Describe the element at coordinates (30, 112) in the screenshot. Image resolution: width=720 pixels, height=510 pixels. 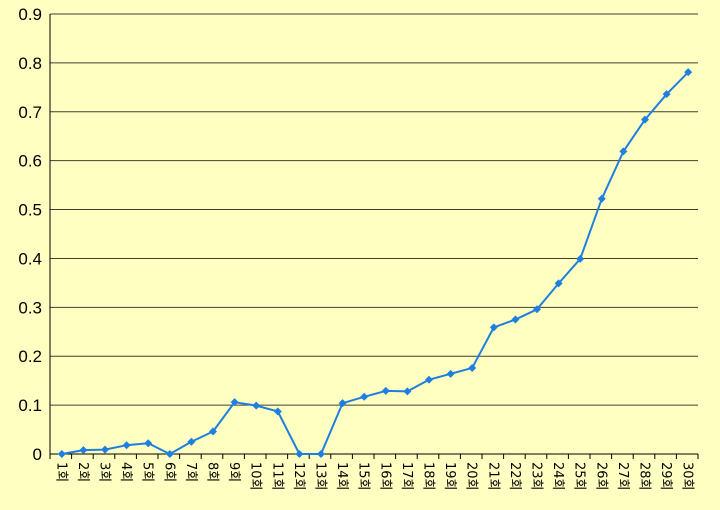
I see `y-tick-label: 0.7` at that location.